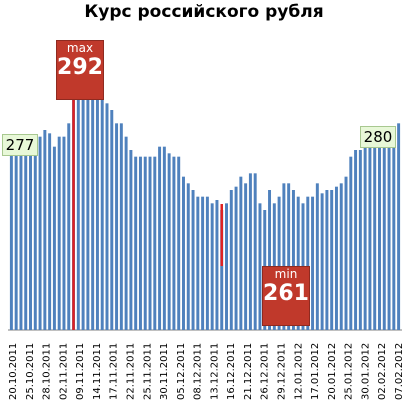  I want to click on x-tick-label: 25.11.2011, so click(147, 371).